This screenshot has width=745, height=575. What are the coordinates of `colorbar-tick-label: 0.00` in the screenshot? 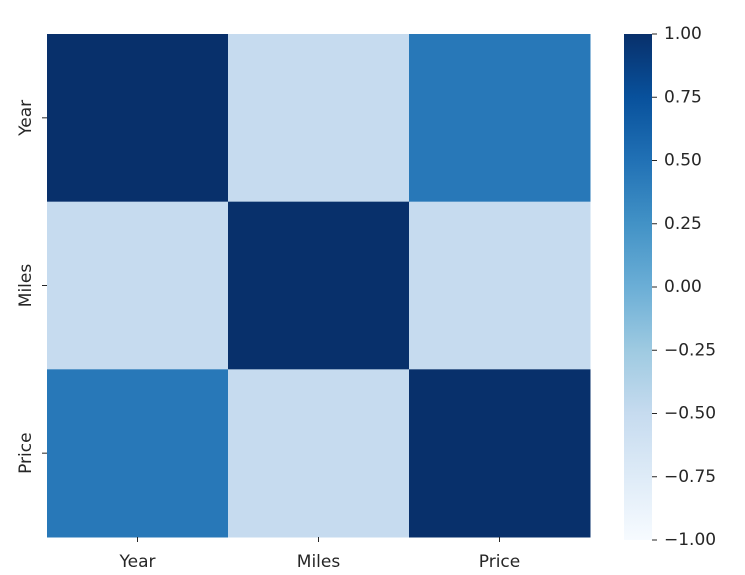 It's located at (683, 287).